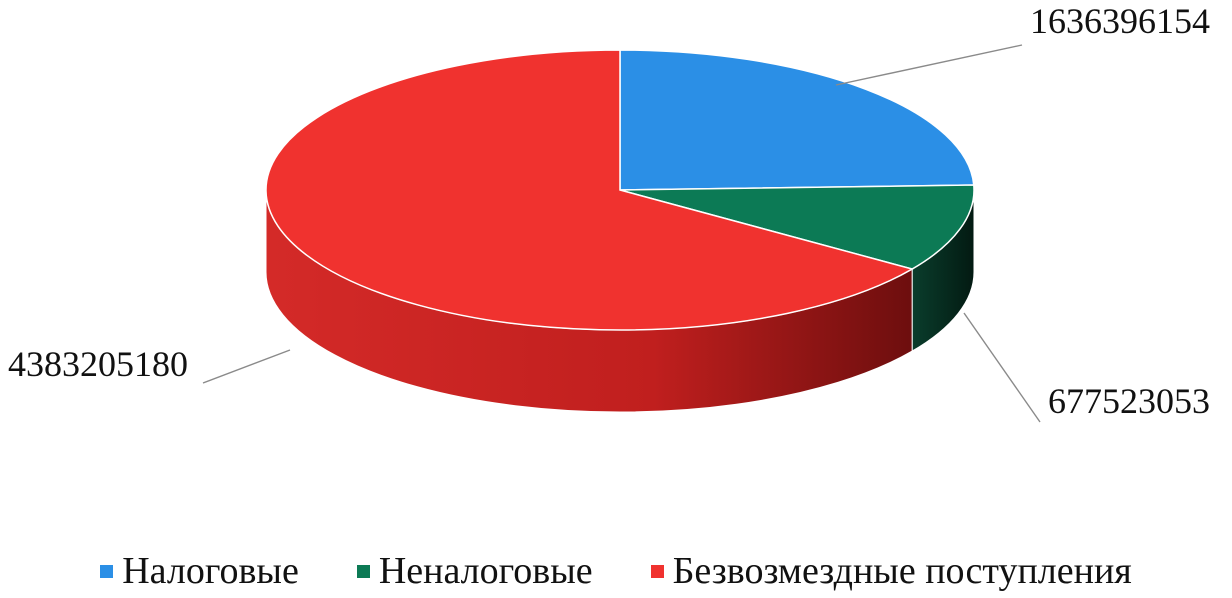 This screenshot has width=1232, height=598. I want to click on legend-item-bezvozmezdnye: Безвозмездные поступления, so click(891, 571).